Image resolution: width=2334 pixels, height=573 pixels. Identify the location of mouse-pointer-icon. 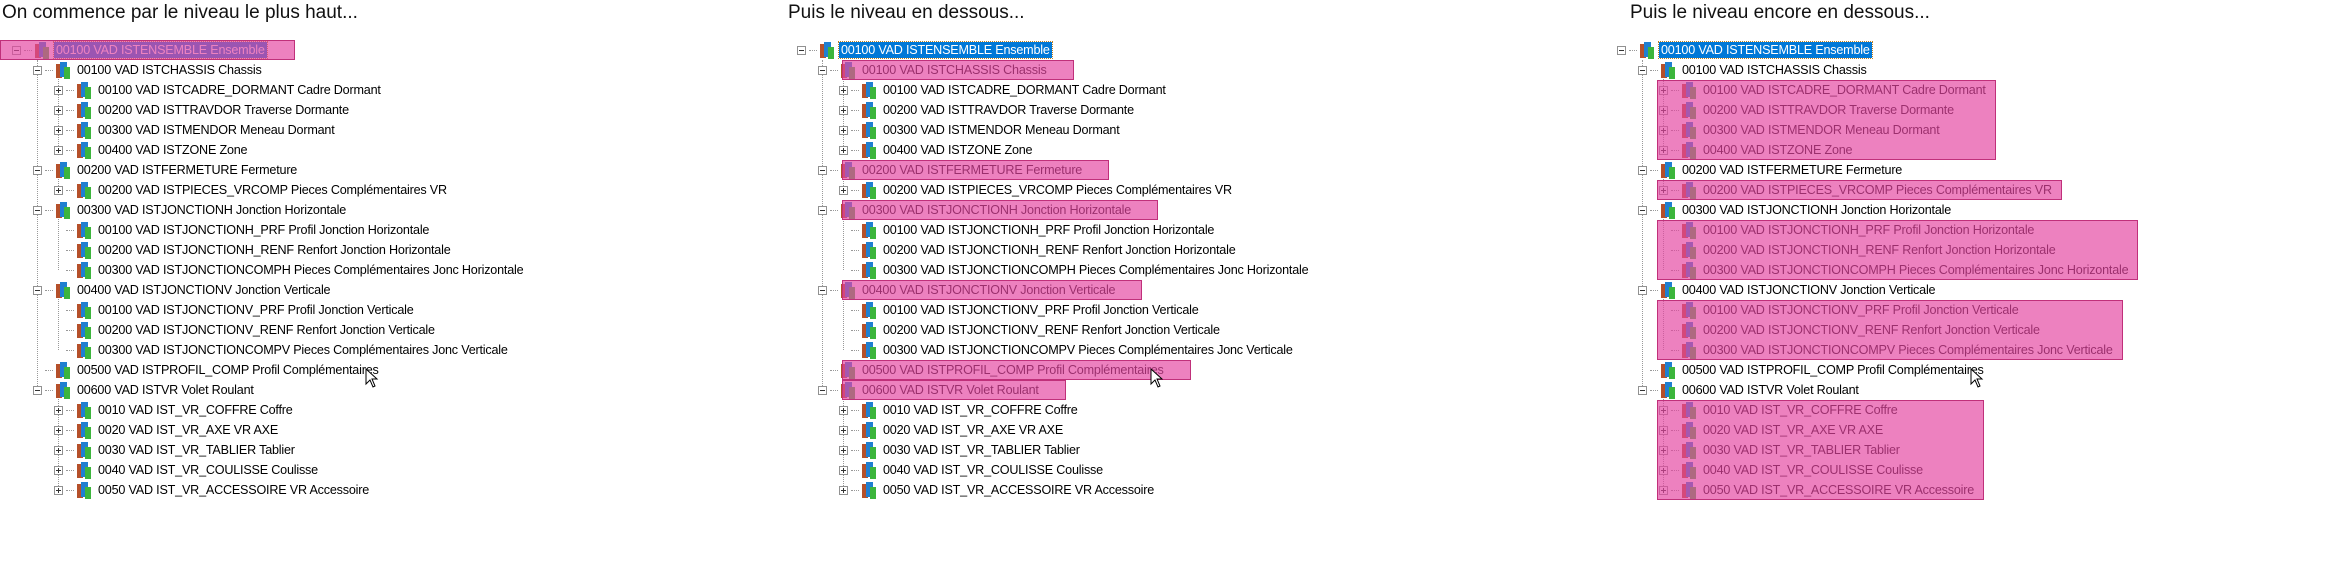
(372, 377).